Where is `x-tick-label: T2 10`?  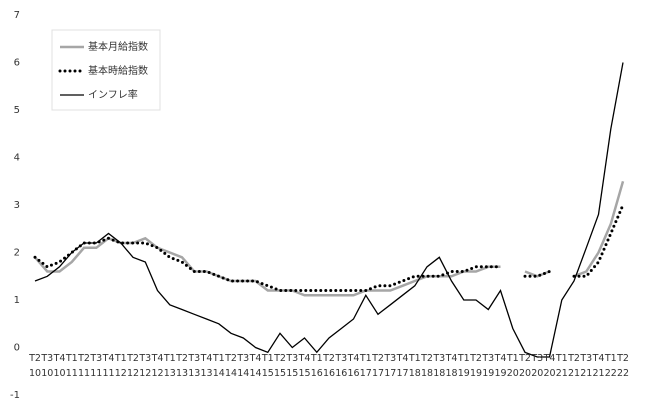
x-tick-label: T2 10 is located at coordinates (35, 366).